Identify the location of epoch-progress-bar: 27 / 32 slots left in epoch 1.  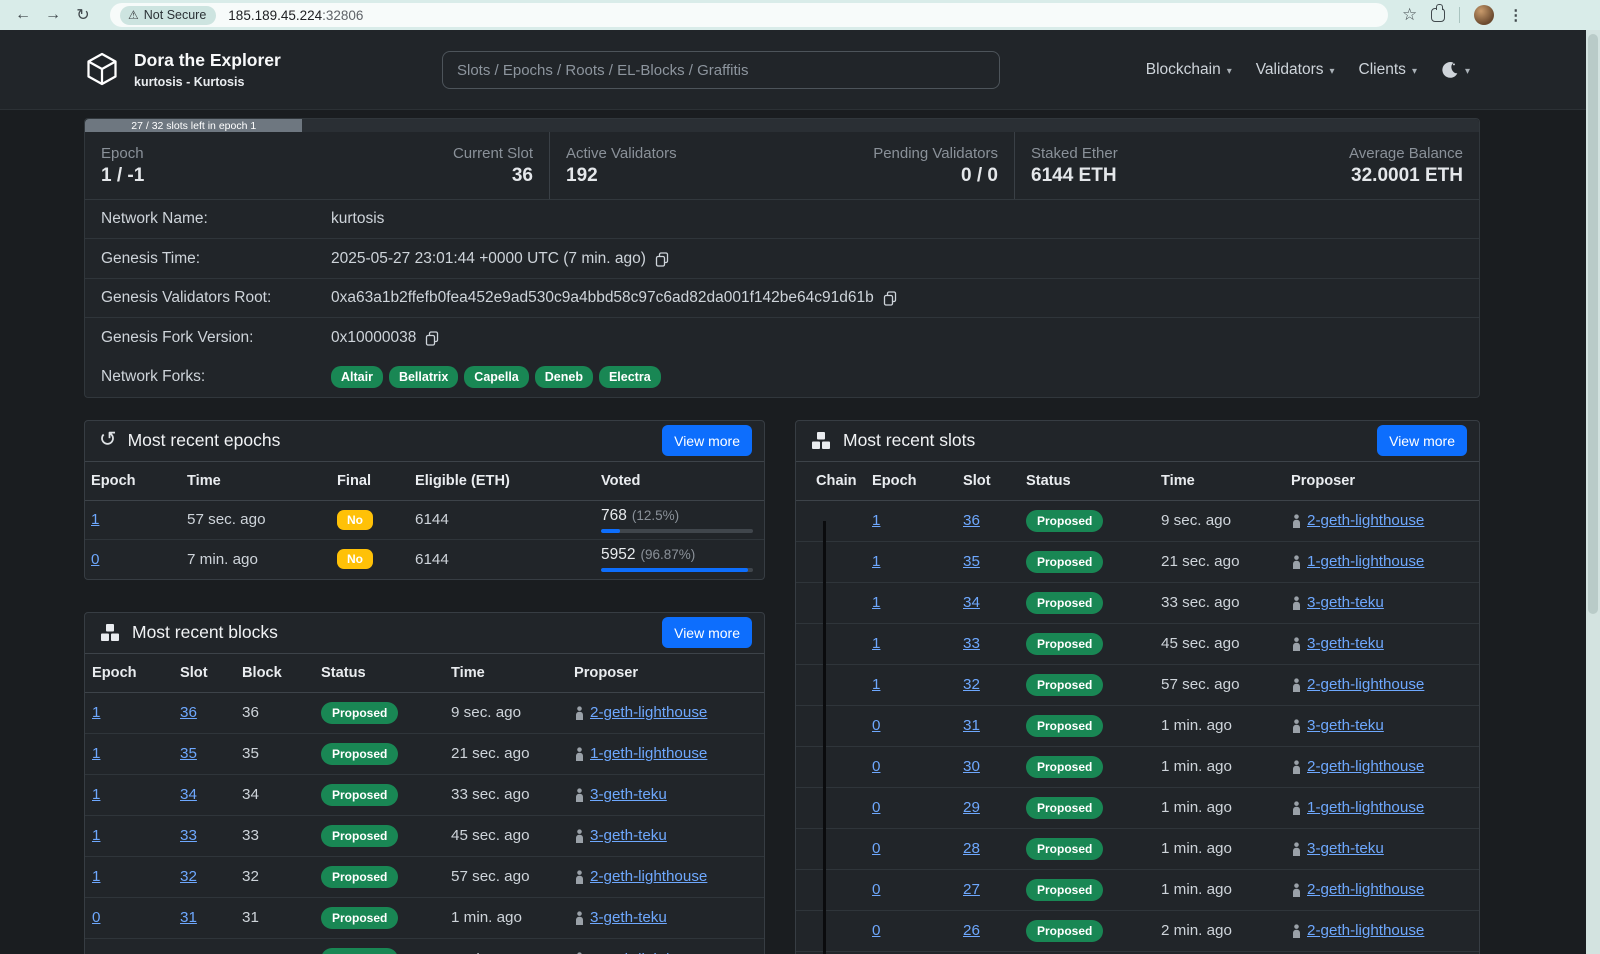
(782, 125).